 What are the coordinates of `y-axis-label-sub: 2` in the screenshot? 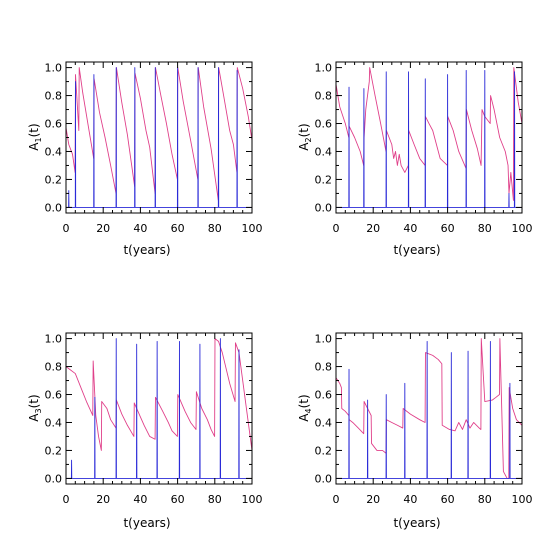 It's located at (308, 139).